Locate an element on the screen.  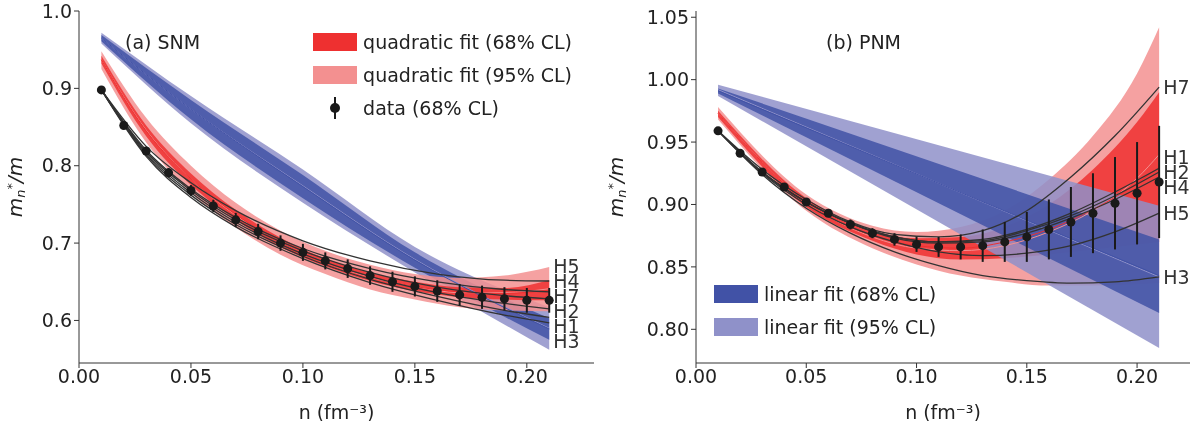
series-label: H7 is located at coordinates (1176, 87).